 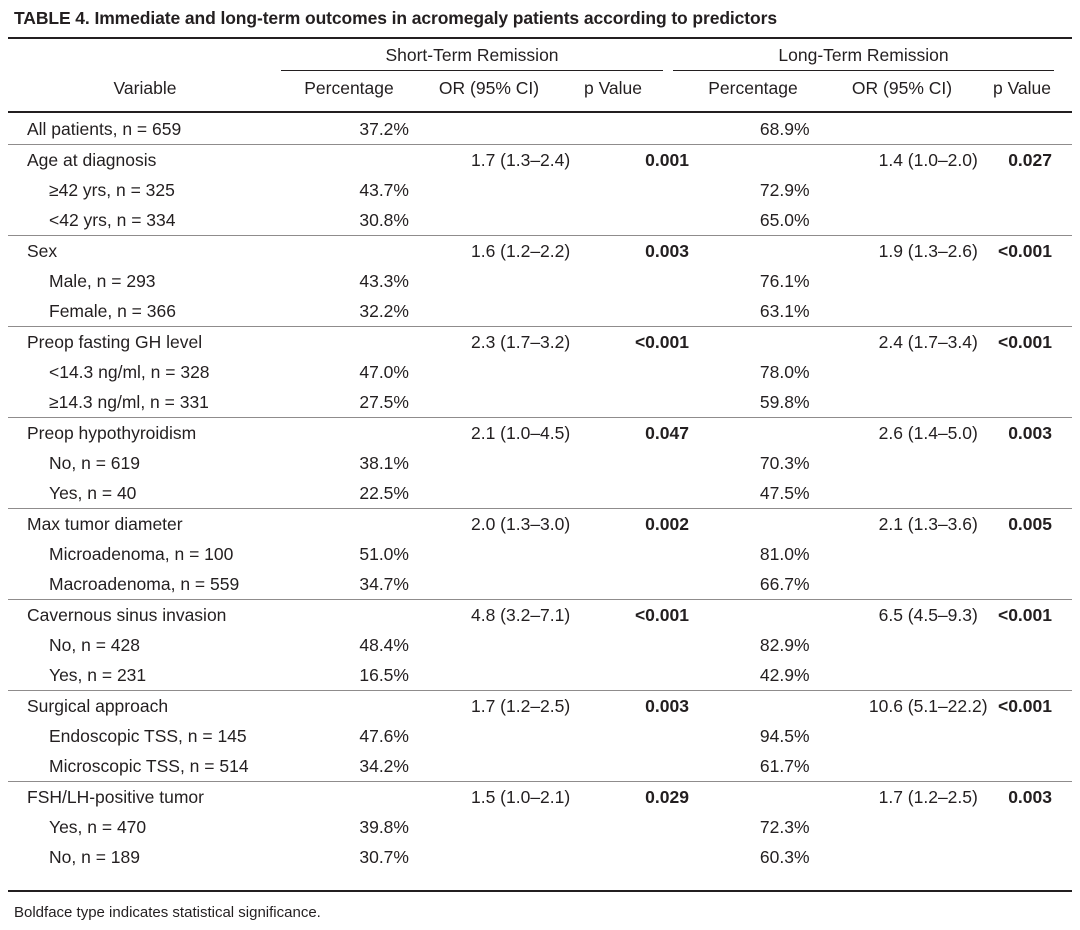 What do you see at coordinates (650, 250) in the screenshot?
I see `short-term-p-cell: 0.003` at bounding box center [650, 250].